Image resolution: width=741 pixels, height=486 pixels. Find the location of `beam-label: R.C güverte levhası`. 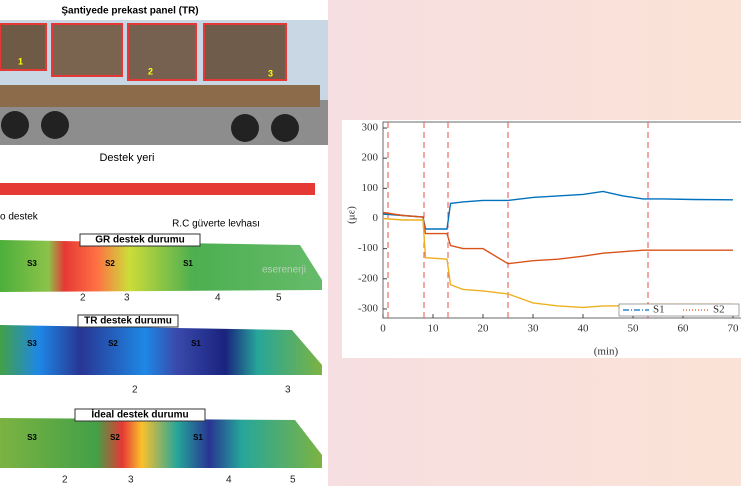

beam-label: R.C güverte levhası is located at coordinates (216, 224).